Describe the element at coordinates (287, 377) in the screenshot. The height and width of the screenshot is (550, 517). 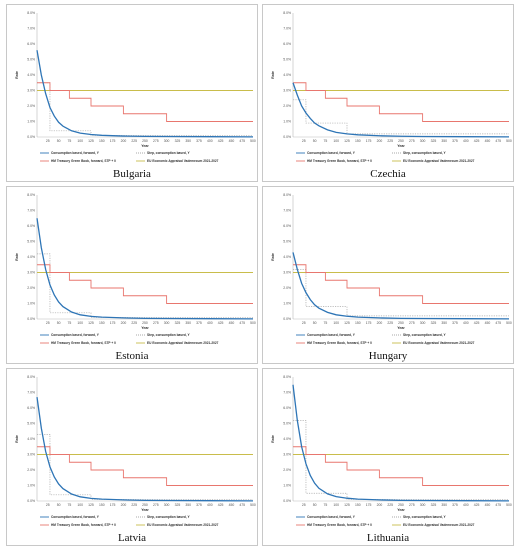
I see `y-tick-label: 8.0%` at that location.